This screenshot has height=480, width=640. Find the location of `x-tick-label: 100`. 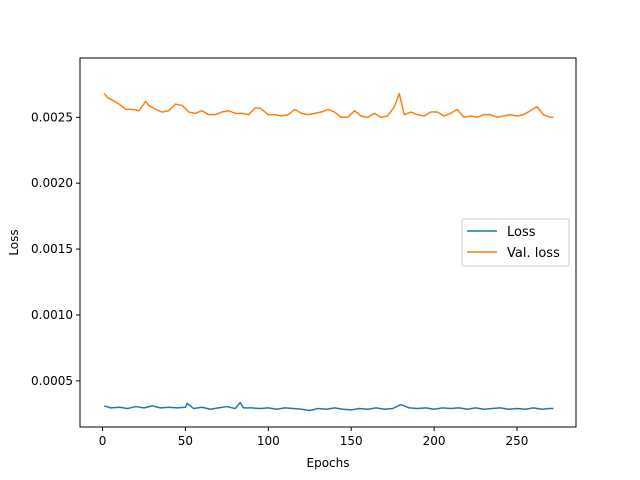

x-tick-label: 100 is located at coordinates (268, 441).